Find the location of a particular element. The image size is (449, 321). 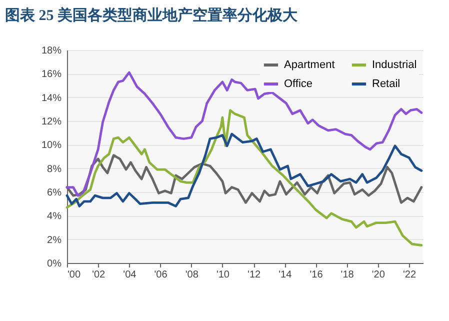

y-tick-label: 4% is located at coordinates (54, 216).